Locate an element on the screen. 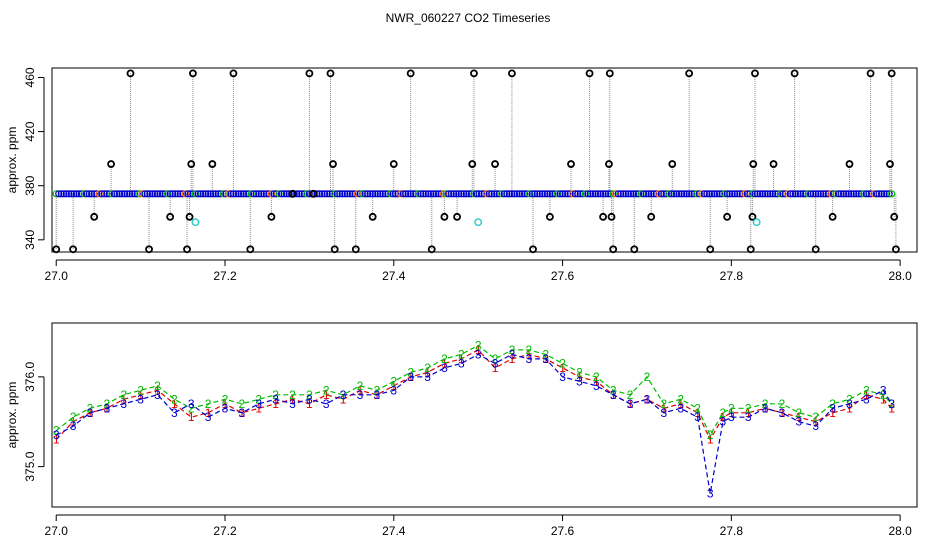 The height and width of the screenshot is (540, 936). top-x-tick-label: 27.2 is located at coordinates (225, 276).